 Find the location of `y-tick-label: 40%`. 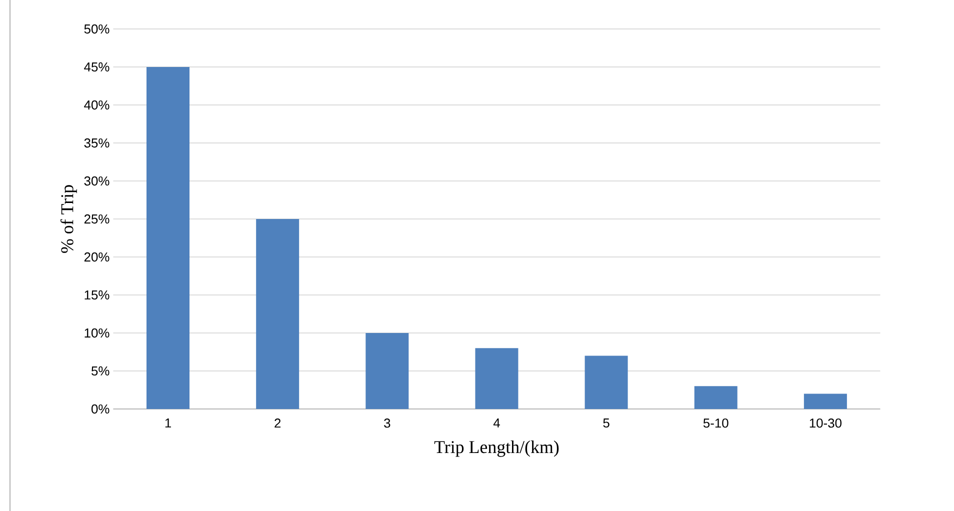

y-tick-label: 40% is located at coordinates (97, 105).